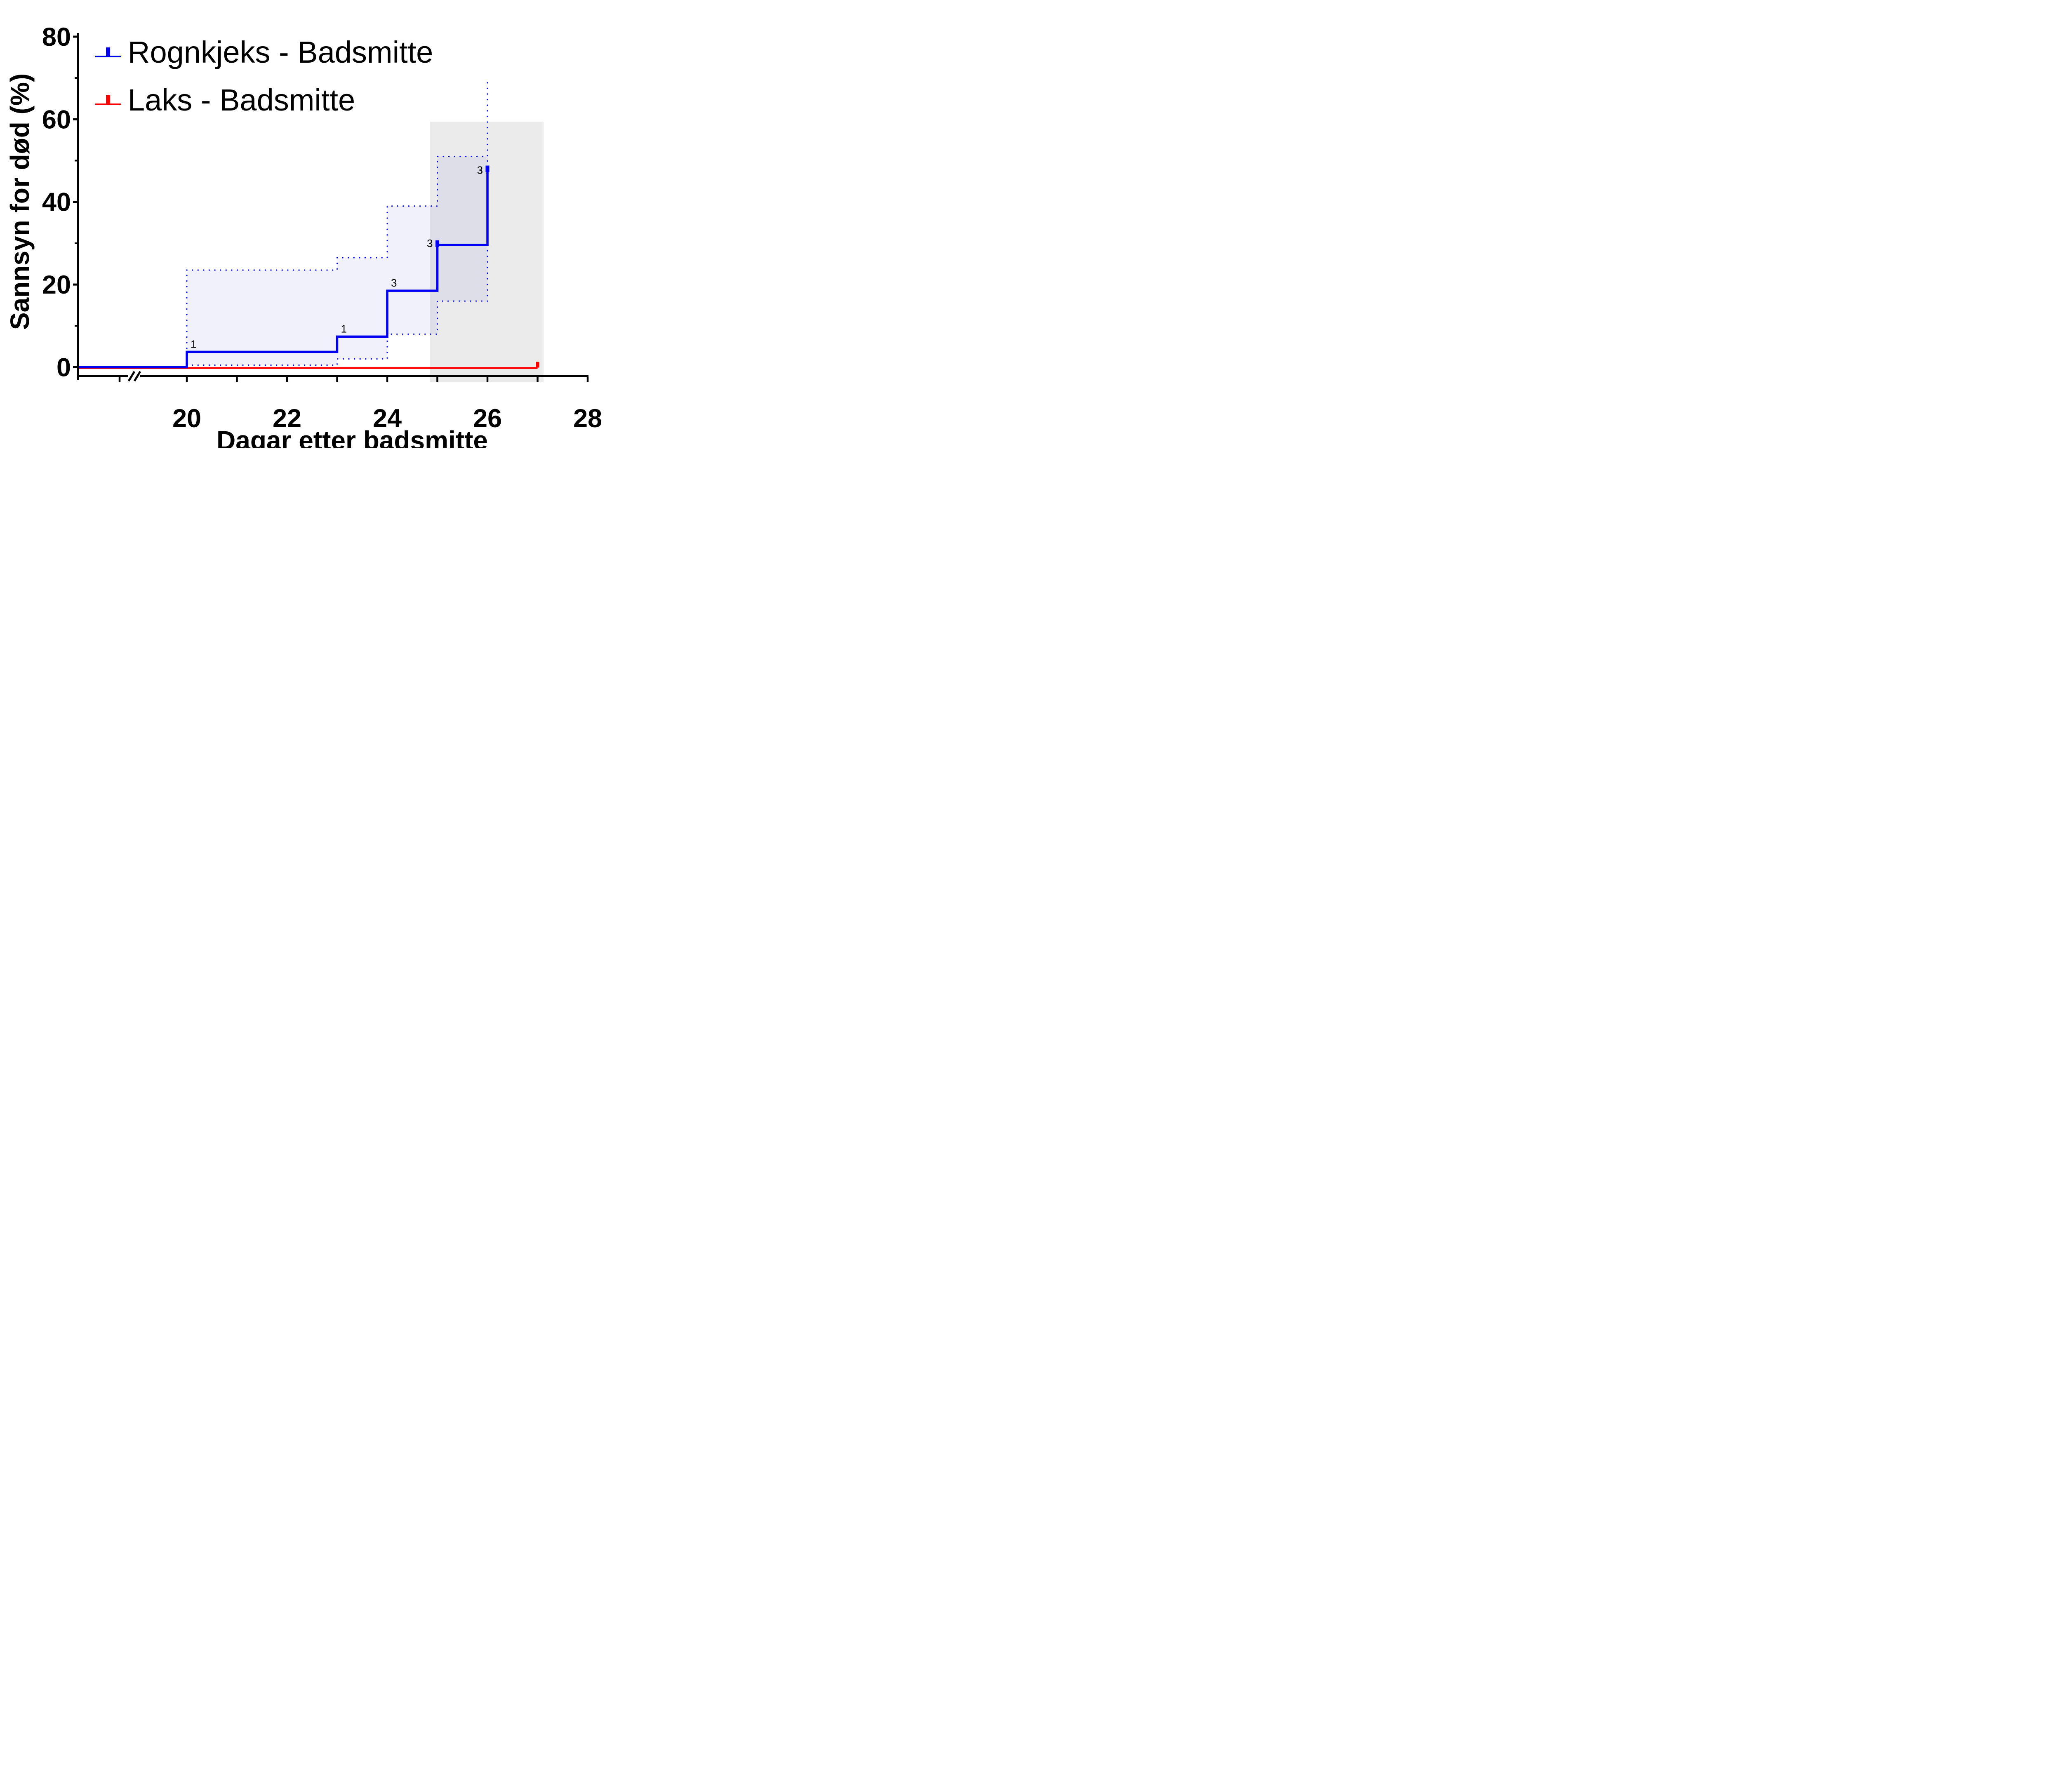 This screenshot has height=1792, width=2062. Describe the element at coordinates (537, 365) in the screenshot. I see `laks-censor-mark` at that location.